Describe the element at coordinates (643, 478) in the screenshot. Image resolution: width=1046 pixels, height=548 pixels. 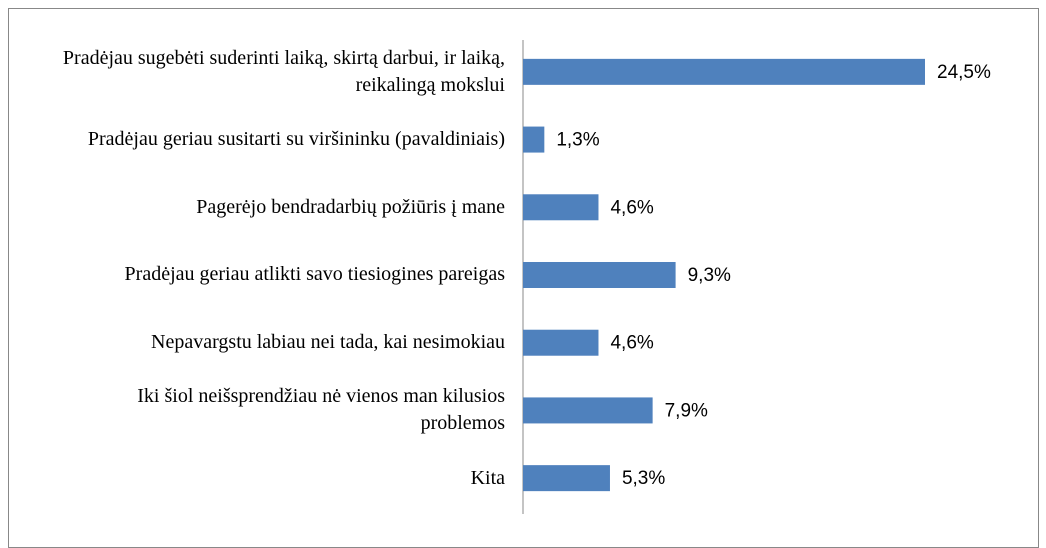
I see `value-label: 5,3%` at that location.